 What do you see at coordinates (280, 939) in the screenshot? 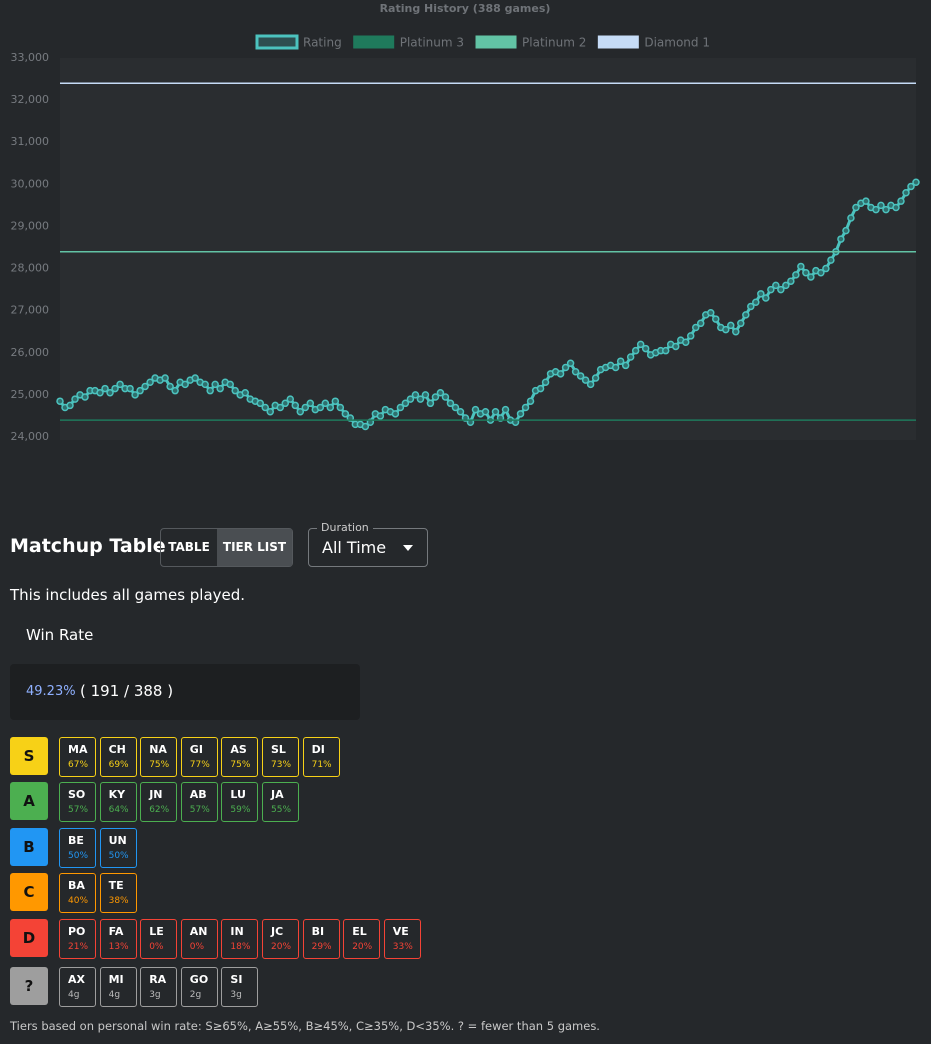
I see `matchup-chip: JC 20%` at bounding box center [280, 939].